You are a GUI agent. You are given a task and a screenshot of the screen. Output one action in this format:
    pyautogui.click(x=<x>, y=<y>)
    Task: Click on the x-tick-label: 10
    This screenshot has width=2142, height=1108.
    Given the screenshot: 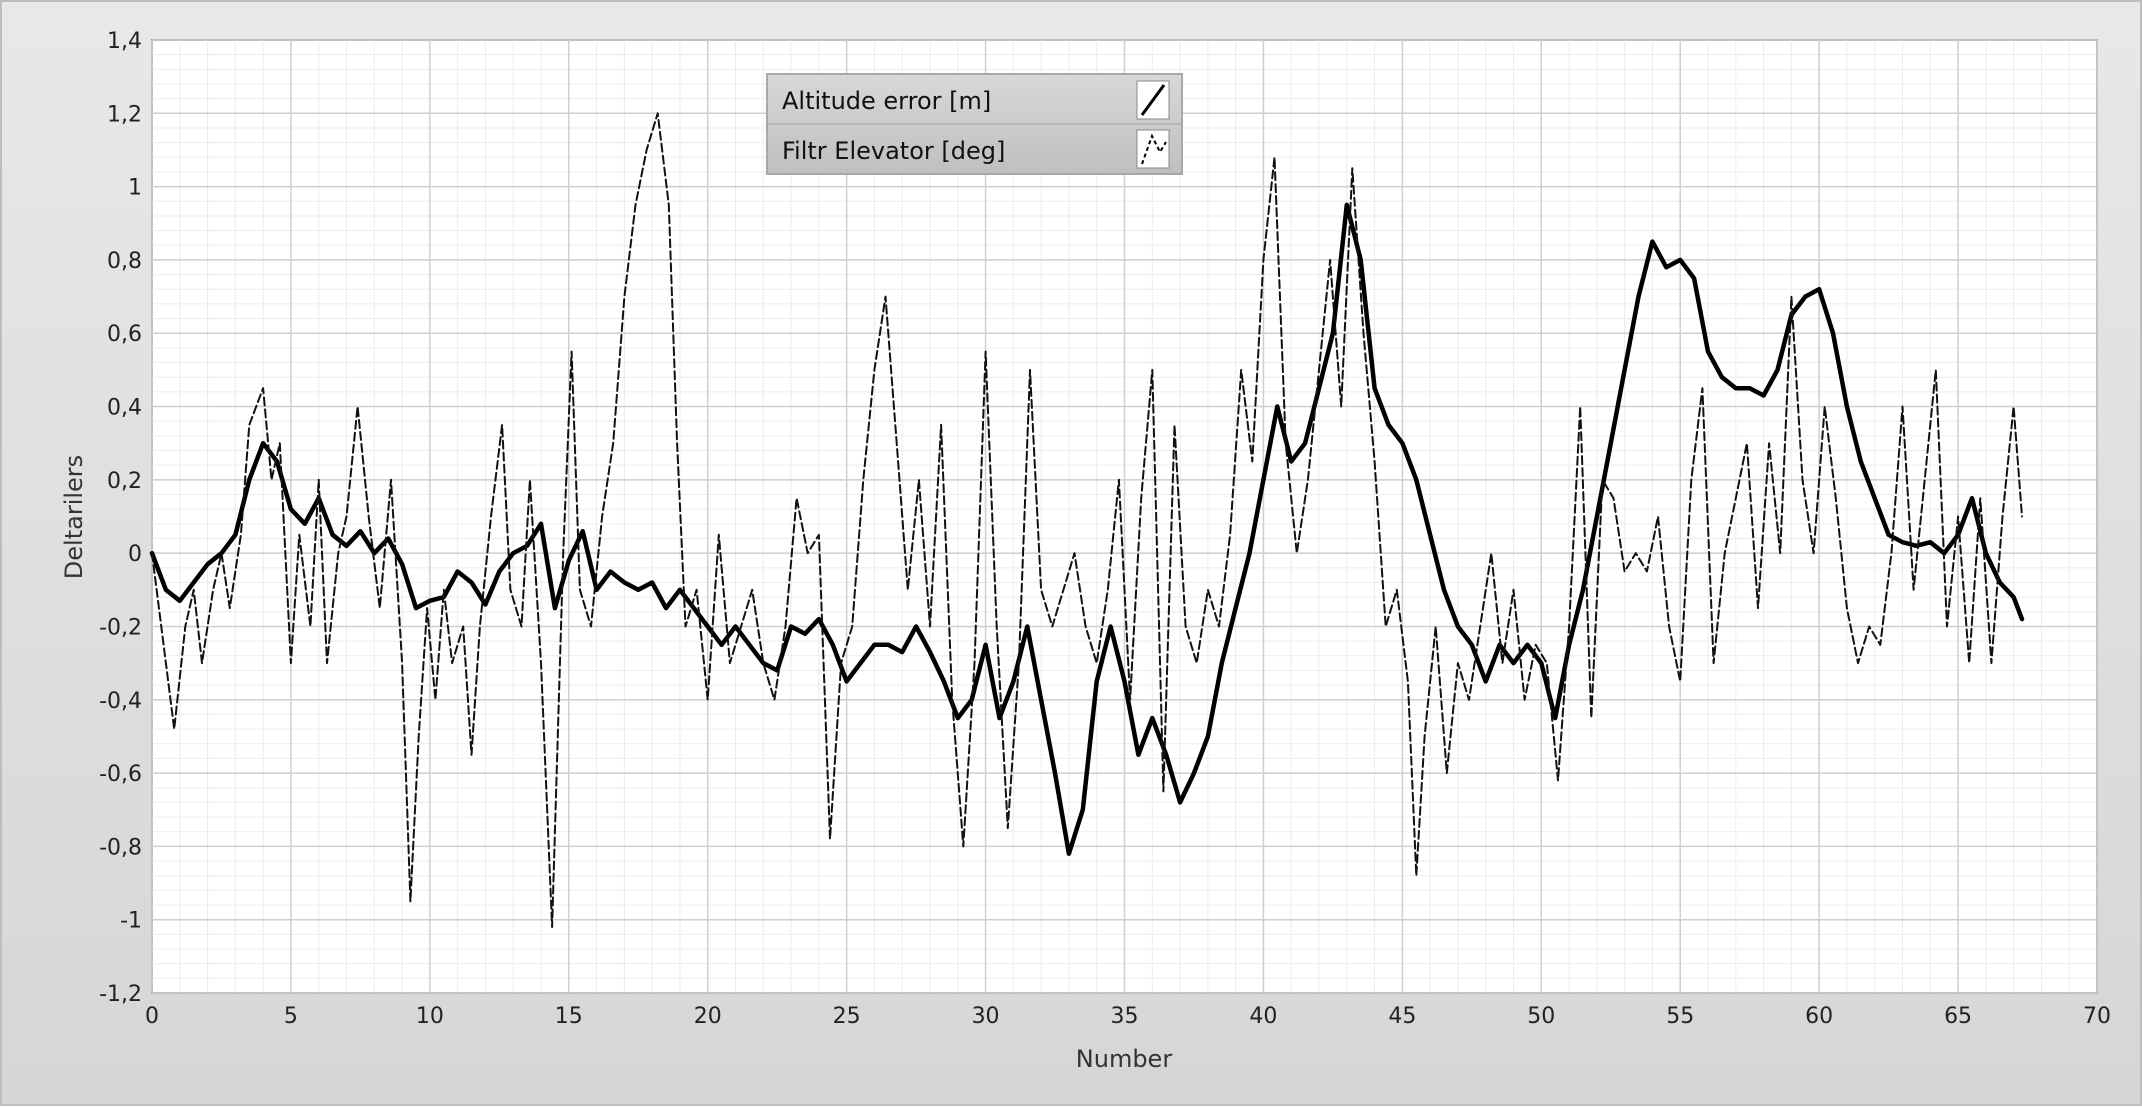 What is the action you would take?
    pyautogui.click(x=430, y=1016)
    